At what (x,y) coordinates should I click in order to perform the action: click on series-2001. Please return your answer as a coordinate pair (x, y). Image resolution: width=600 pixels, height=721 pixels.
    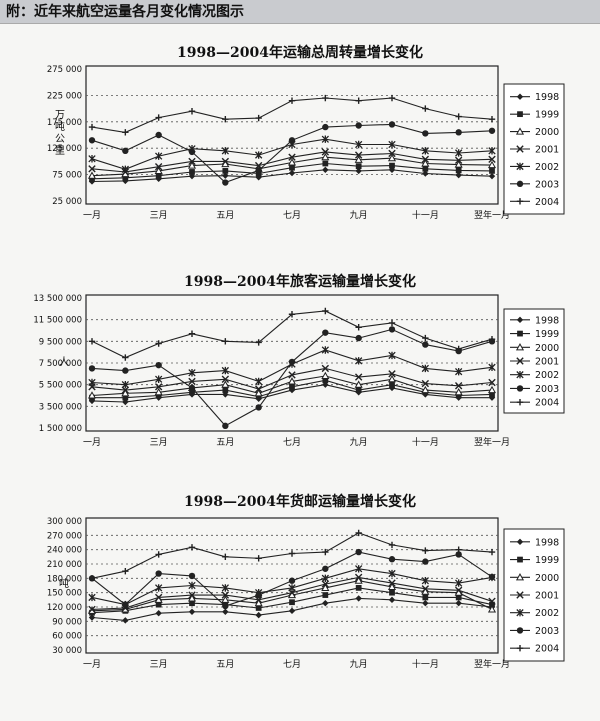
    Looking at the image, I should click on (292, 162).